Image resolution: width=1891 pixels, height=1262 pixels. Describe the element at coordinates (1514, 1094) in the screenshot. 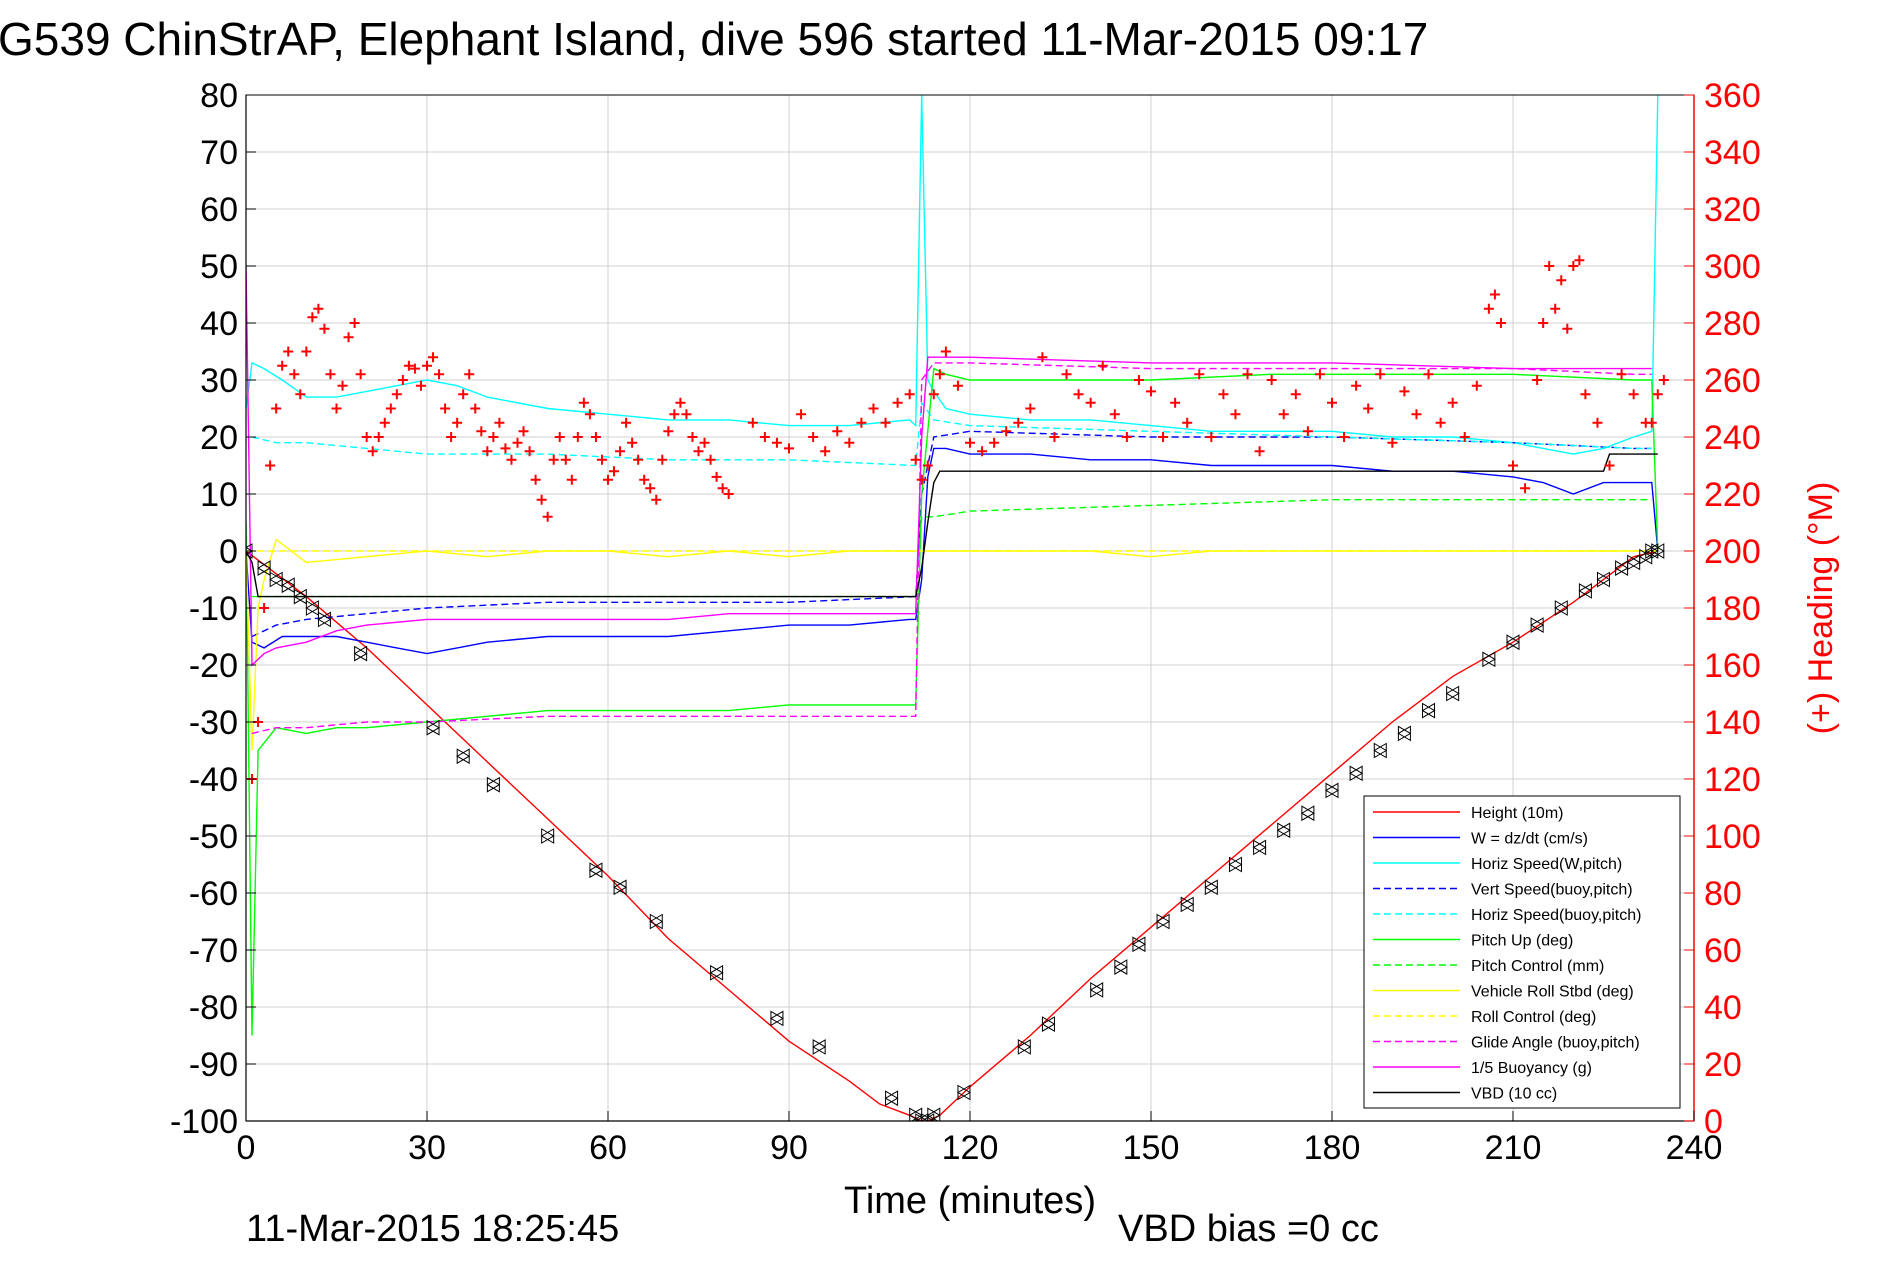

I see `legend-label-11: VBD (10 cc)` at that location.